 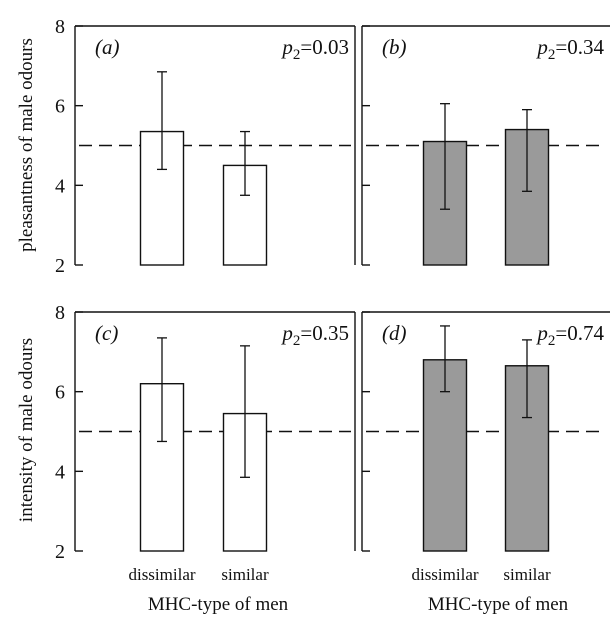 What do you see at coordinates (60, 186) in the screenshot?
I see `panel-a-y-tick-label-4: 4` at bounding box center [60, 186].